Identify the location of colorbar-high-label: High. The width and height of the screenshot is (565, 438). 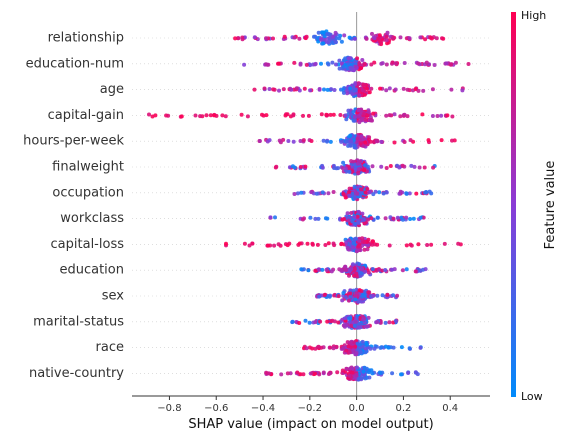
(533, 15).